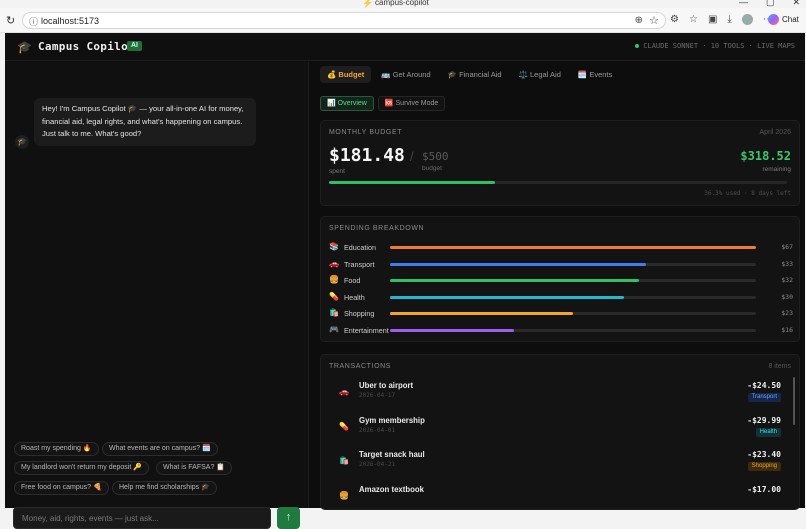 The image size is (806, 529). What do you see at coordinates (729, 19) in the screenshot?
I see `downloads-icon: ⤓` at bounding box center [729, 19].